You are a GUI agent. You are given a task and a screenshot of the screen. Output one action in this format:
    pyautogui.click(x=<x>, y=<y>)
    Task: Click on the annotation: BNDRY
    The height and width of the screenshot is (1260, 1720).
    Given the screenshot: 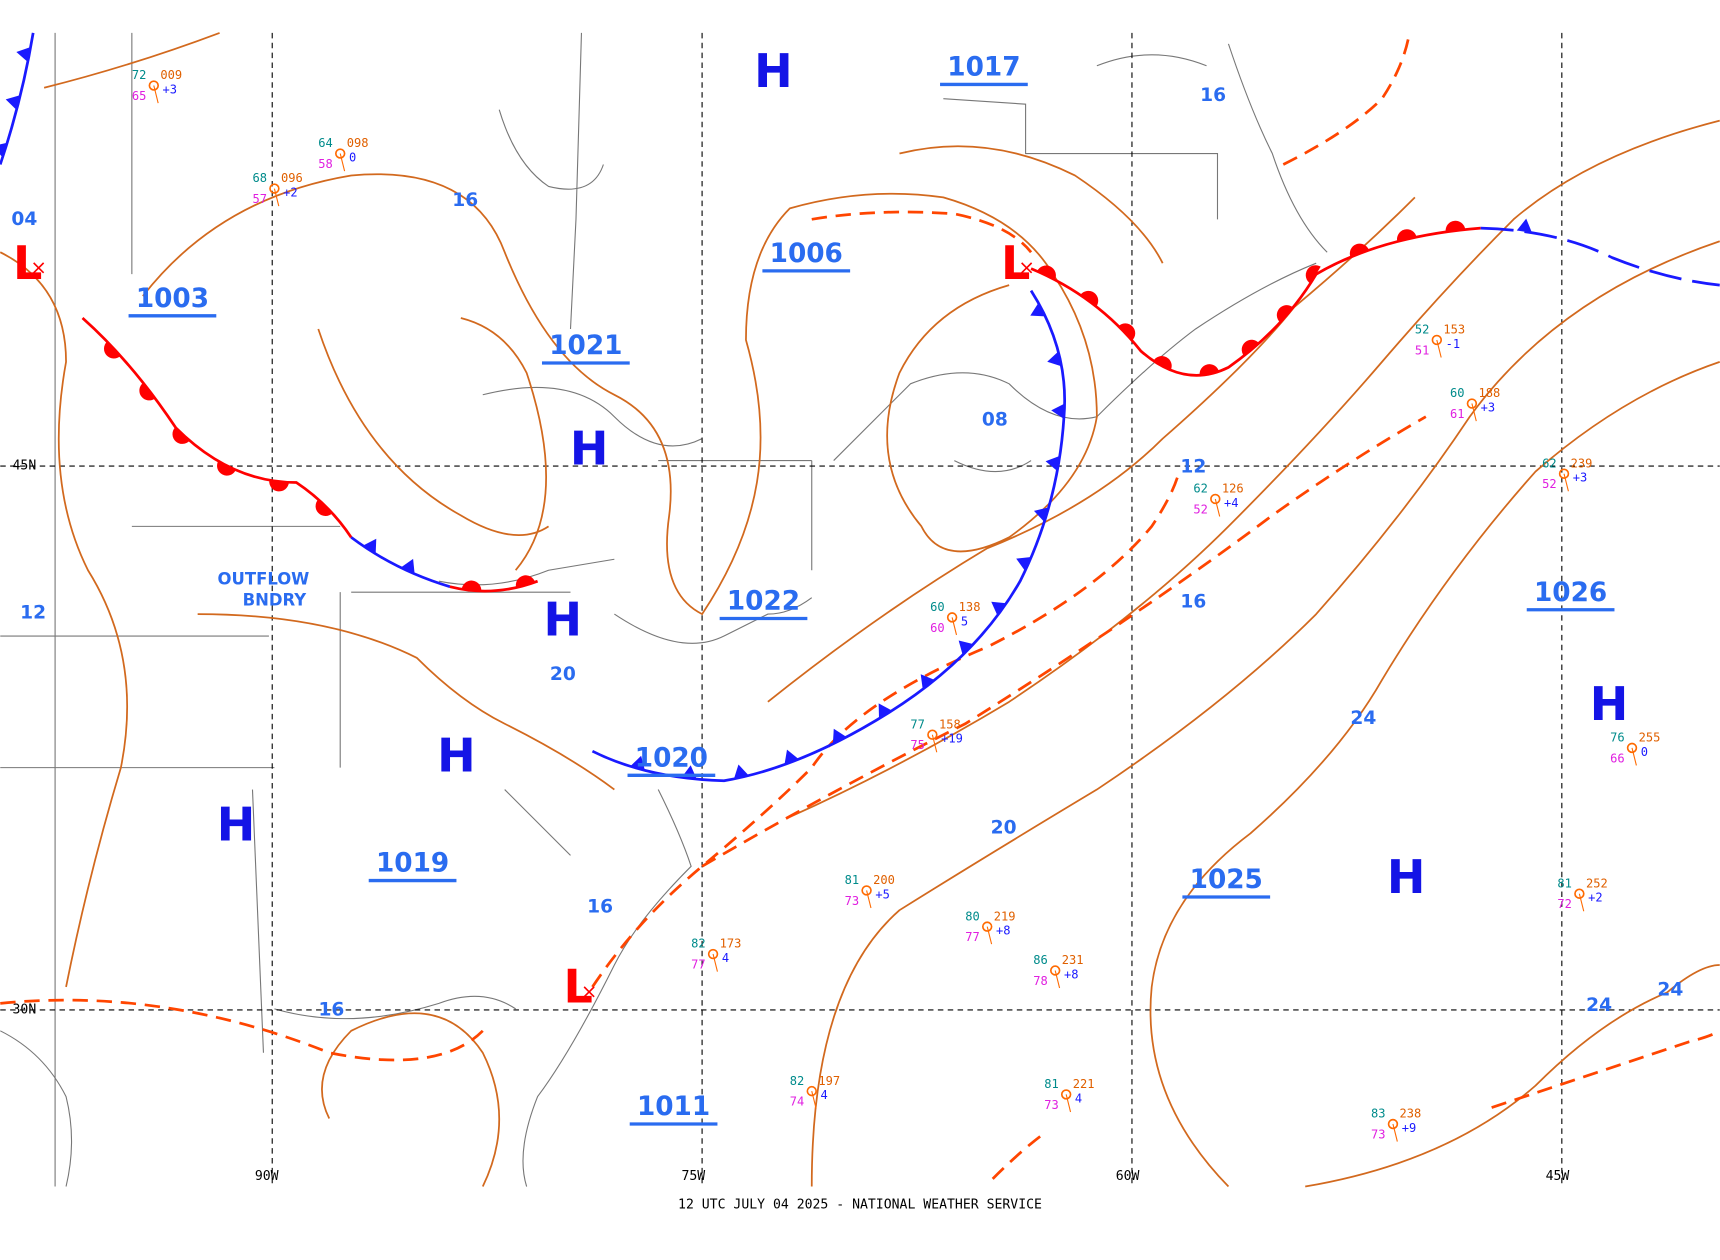 What is the action you would take?
    pyautogui.click(x=275, y=599)
    